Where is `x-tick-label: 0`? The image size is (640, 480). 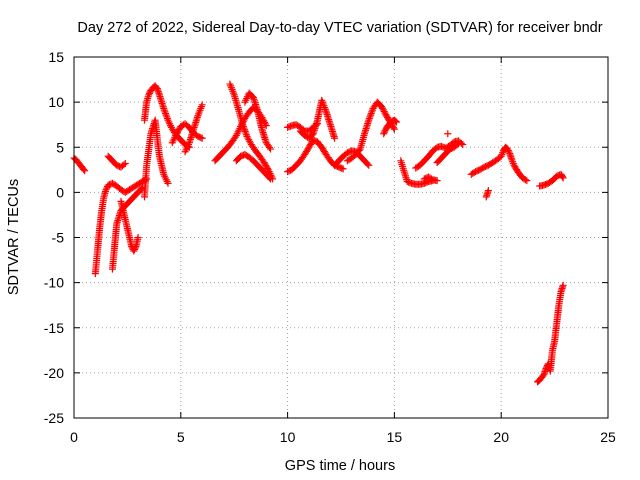
x-tick-label: 0 is located at coordinates (74, 437).